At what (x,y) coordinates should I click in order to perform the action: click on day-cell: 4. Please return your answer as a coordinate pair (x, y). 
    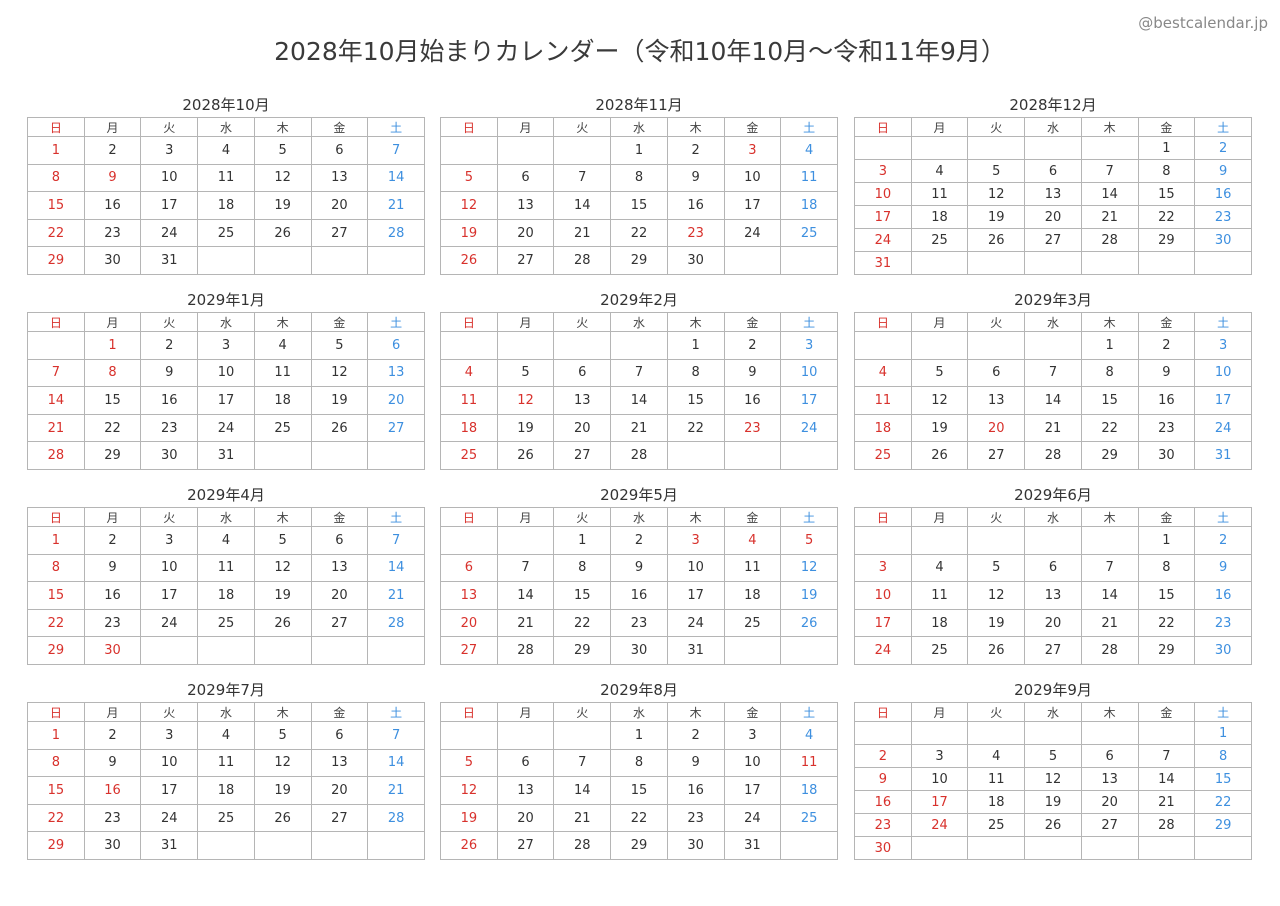
    Looking at the image, I should click on (996, 756).